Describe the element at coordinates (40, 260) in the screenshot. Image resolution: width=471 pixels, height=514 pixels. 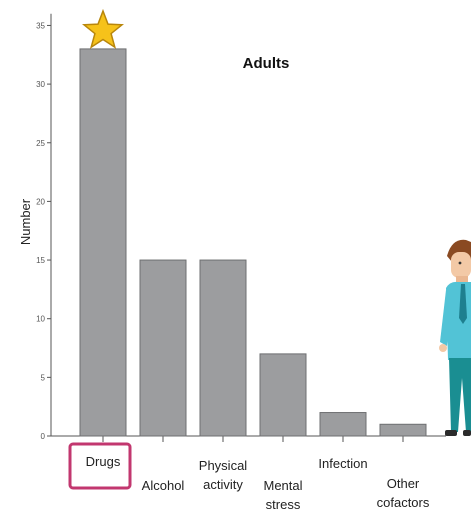
I see `y-tick-label: 15` at that location.